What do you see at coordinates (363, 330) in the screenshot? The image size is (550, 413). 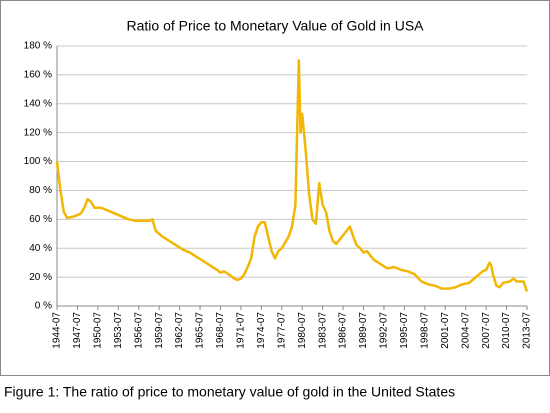 I see `x-tick-label: 1989-07` at bounding box center [363, 330].